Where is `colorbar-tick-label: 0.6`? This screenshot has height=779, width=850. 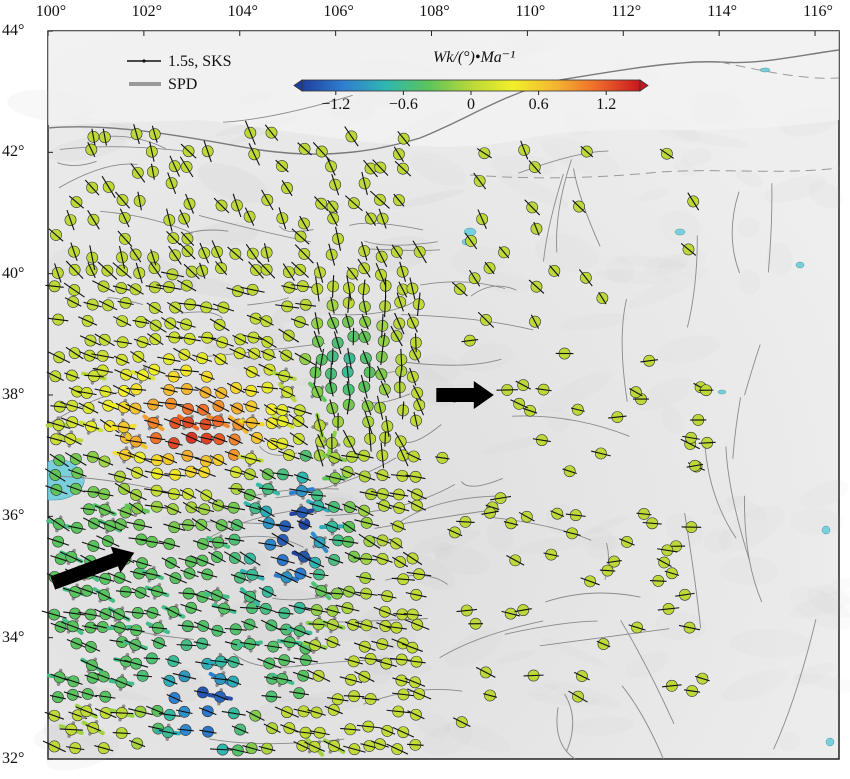
colorbar-tick-label: 0.6 is located at coordinates (539, 104).